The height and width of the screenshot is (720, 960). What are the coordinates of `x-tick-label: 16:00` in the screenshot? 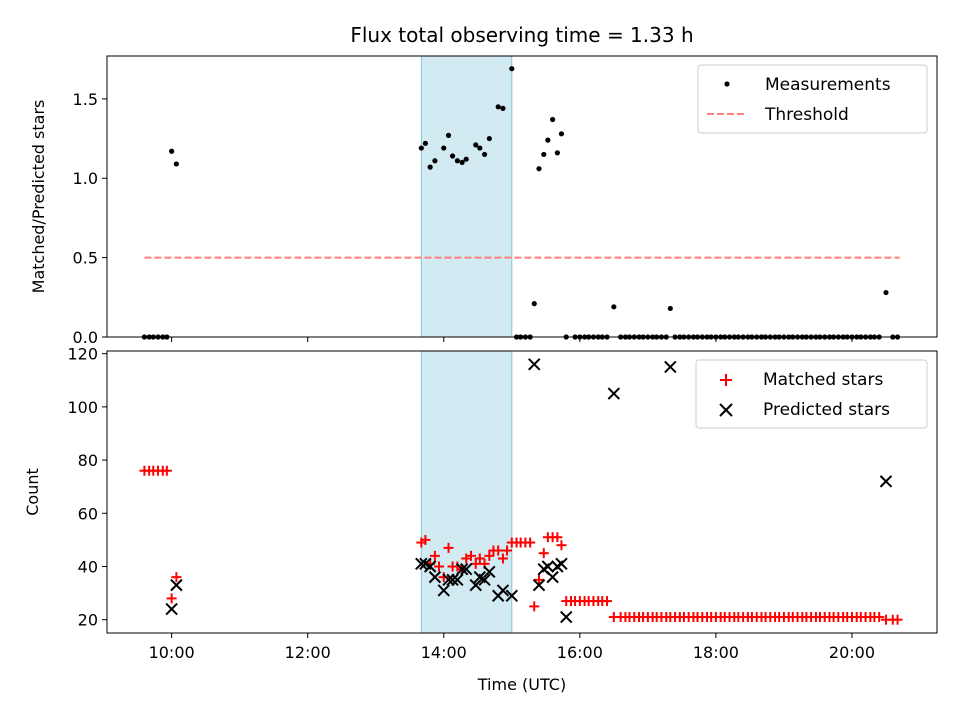 It's located at (580, 652).